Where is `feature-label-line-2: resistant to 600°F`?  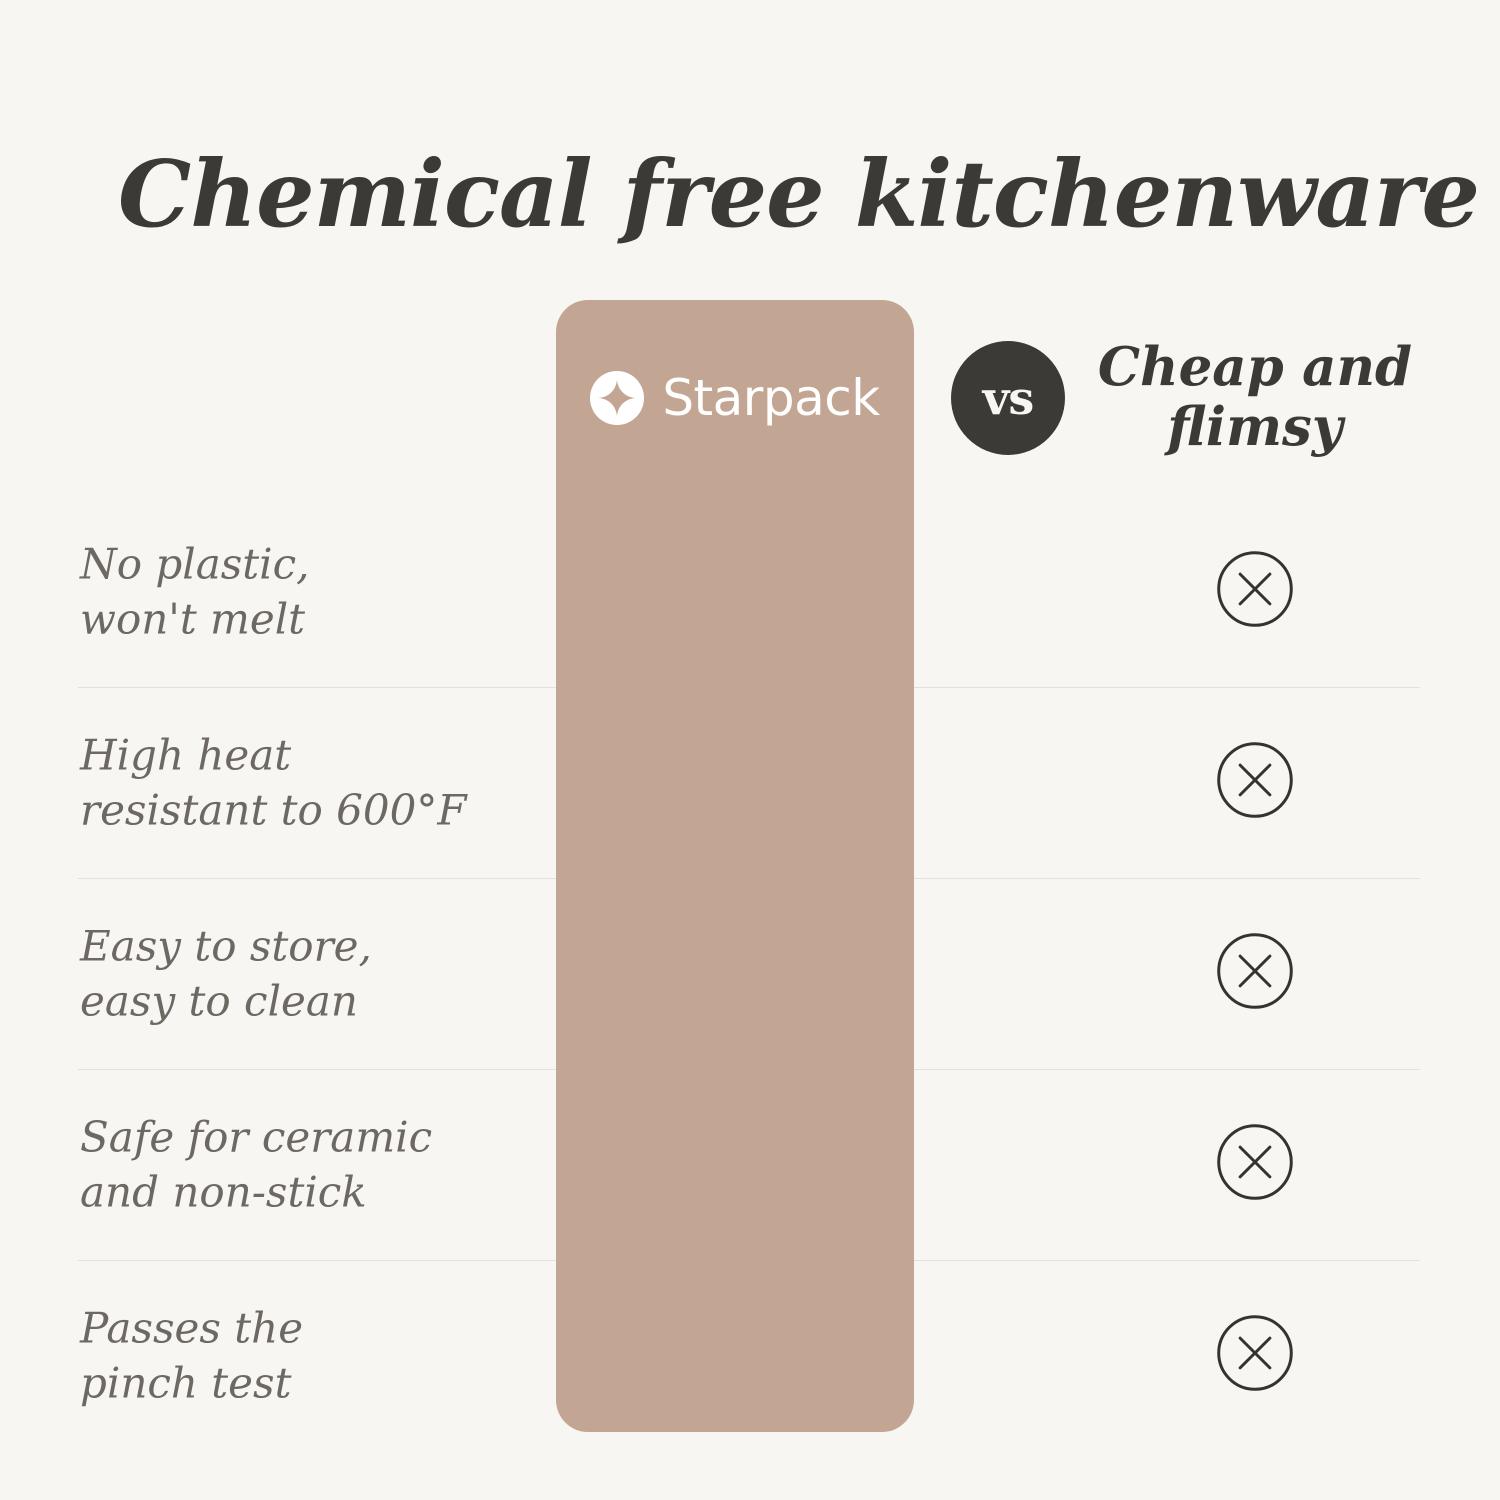
feature-label-line-2: resistant to 600°F is located at coordinates (273, 810).